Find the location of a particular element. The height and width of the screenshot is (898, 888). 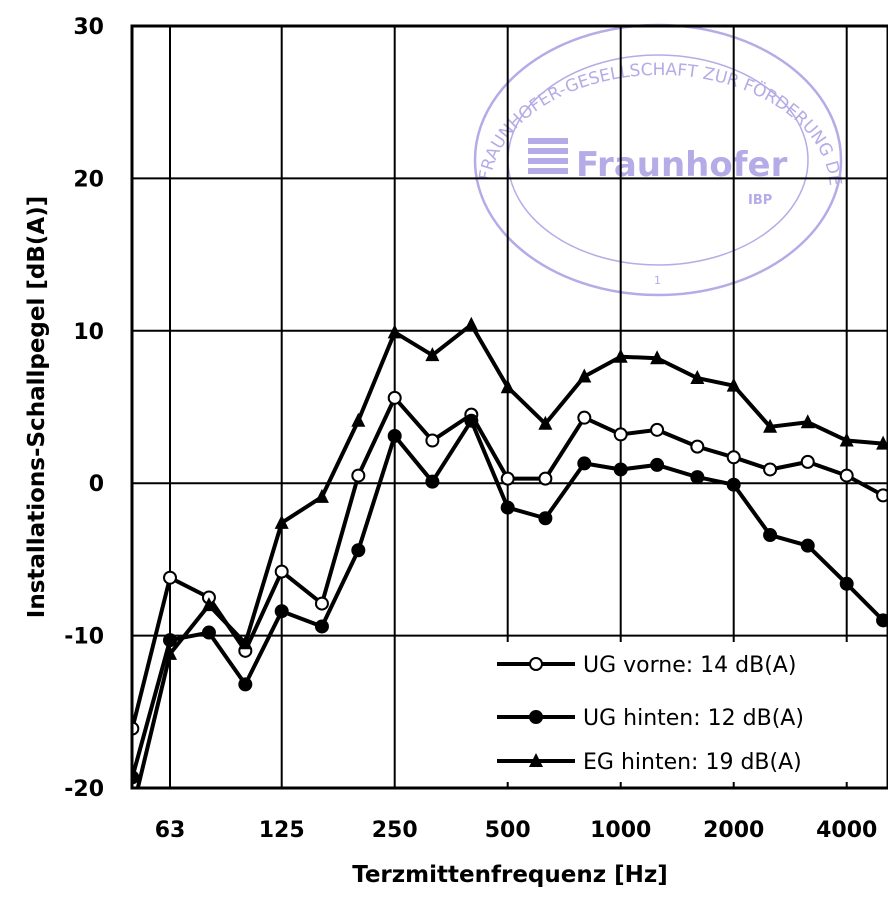

x-tick-label: 500 is located at coordinates (508, 830).